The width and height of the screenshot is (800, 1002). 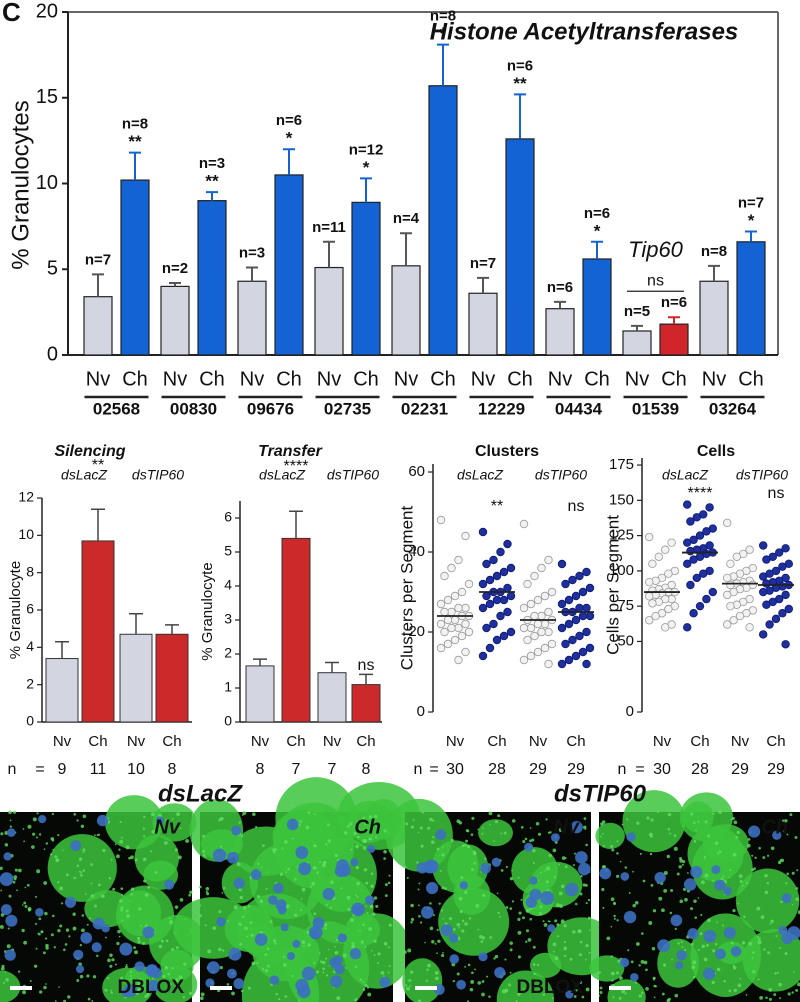 I want to click on y-tick-label: 0, so click(x=630, y=711).